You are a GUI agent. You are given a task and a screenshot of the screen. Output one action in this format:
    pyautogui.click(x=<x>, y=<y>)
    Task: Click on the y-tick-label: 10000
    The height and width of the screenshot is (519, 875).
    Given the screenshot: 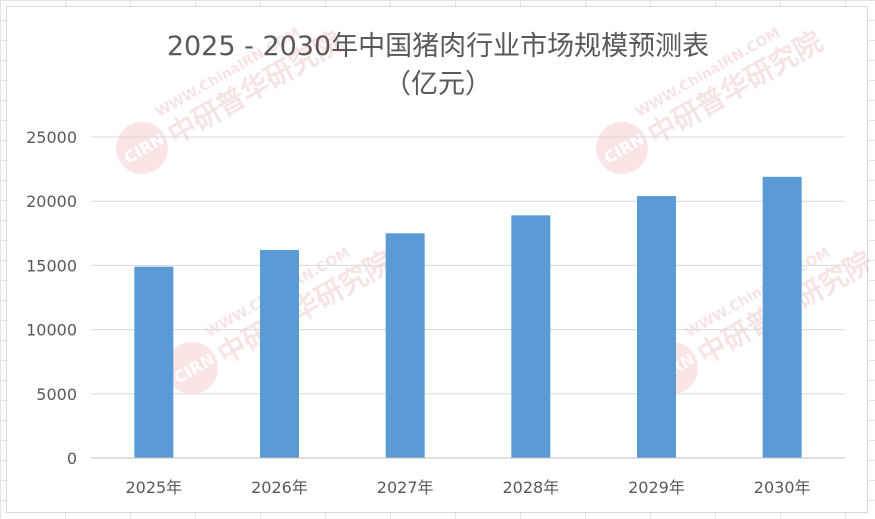 What is the action you would take?
    pyautogui.click(x=51, y=330)
    